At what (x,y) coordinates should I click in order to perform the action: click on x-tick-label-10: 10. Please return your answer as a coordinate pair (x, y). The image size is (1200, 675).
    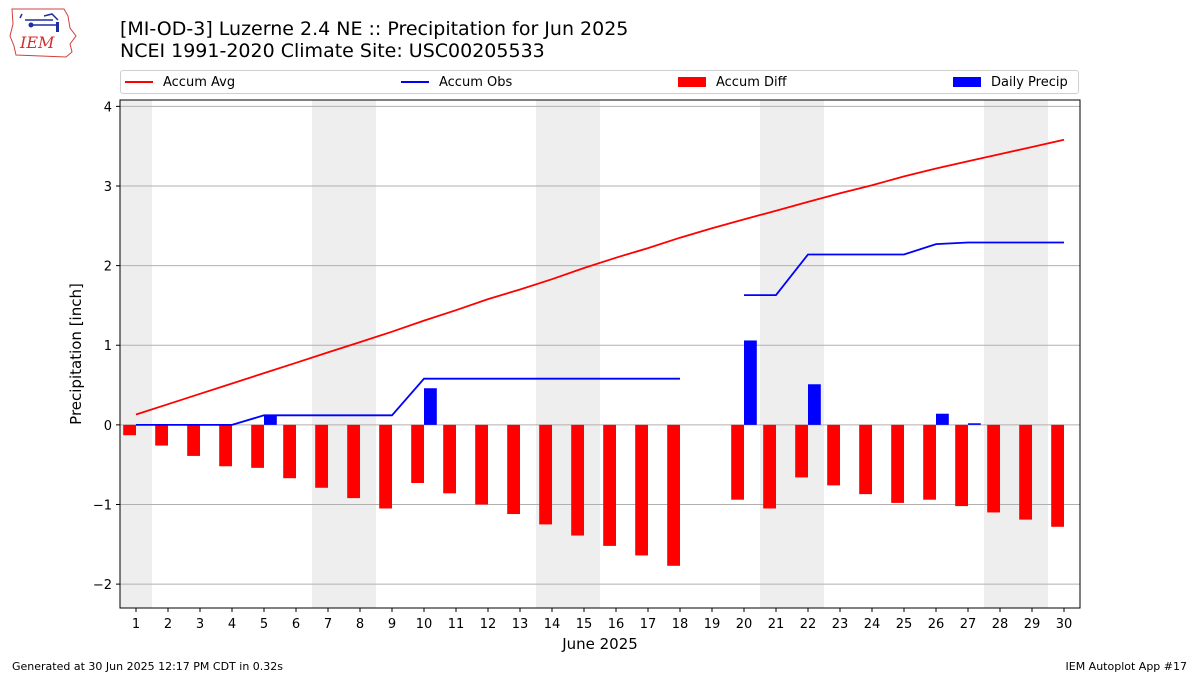
    Looking at the image, I should click on (424, 624).